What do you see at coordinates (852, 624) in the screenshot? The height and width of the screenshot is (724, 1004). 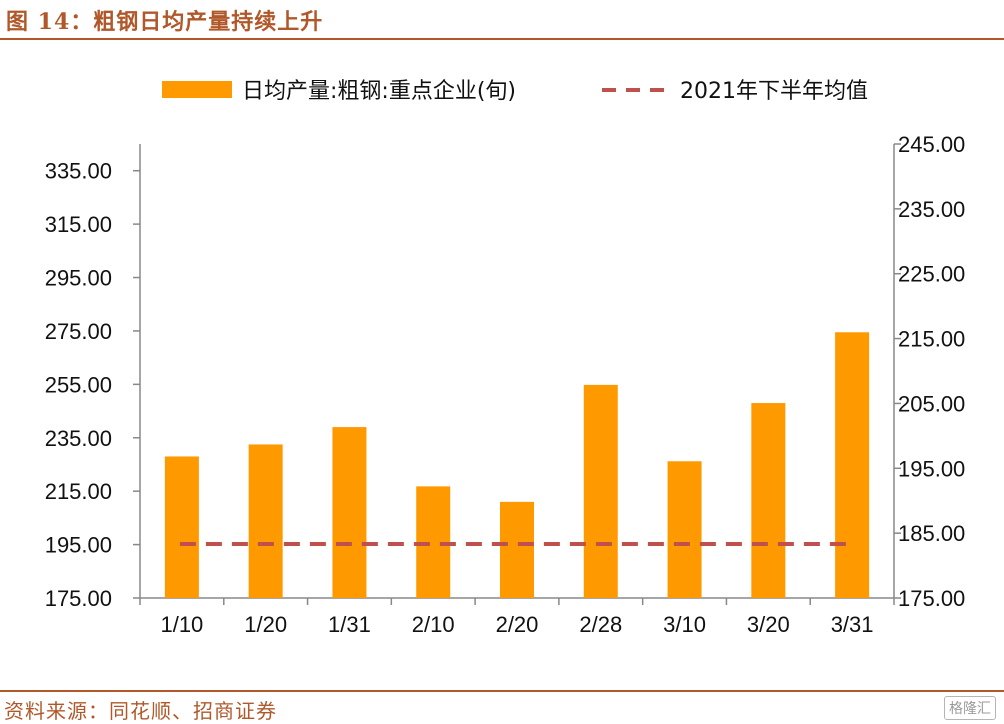 I see `x-tick-label: 3/31` at bounding box center [852, 624].